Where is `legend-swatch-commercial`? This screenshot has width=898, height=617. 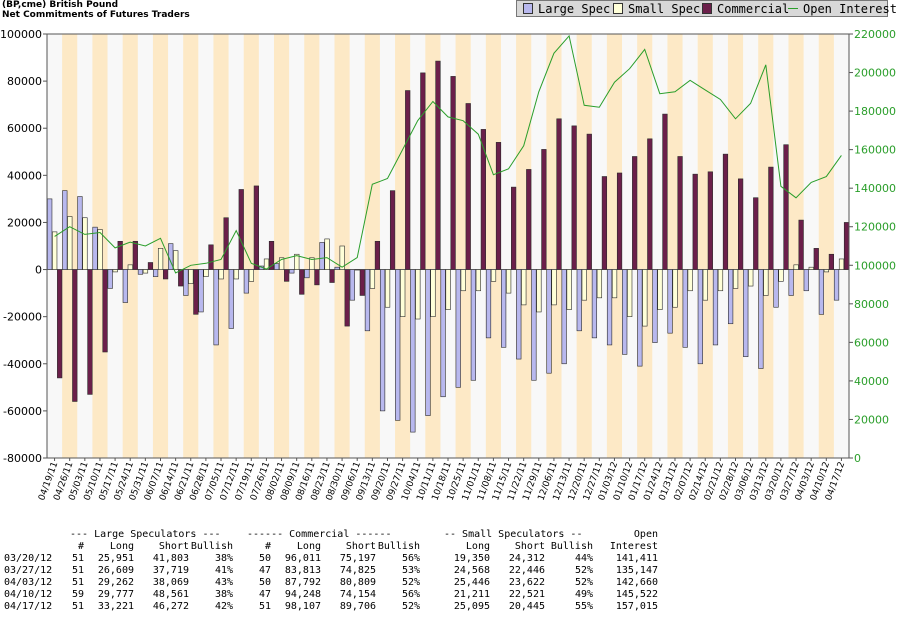 legend-swatch-commercial is located at coordinates (707, 8).